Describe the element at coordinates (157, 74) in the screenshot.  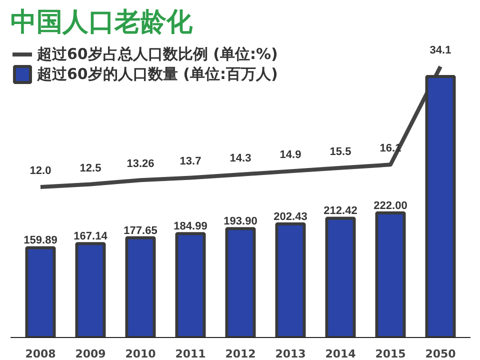
I see `legend-label: 超过60岁的人口数量 (单位:百万人)` at that location.